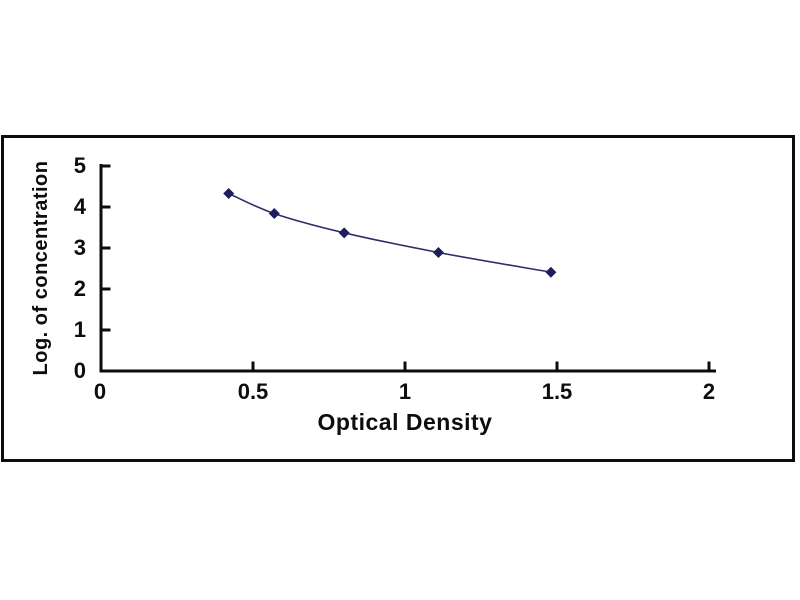  What do you see at coordinates (253, 391) in the screenshot?
I see `x-tick-label-0-5: 0.5` at bounding box center [253, 391].